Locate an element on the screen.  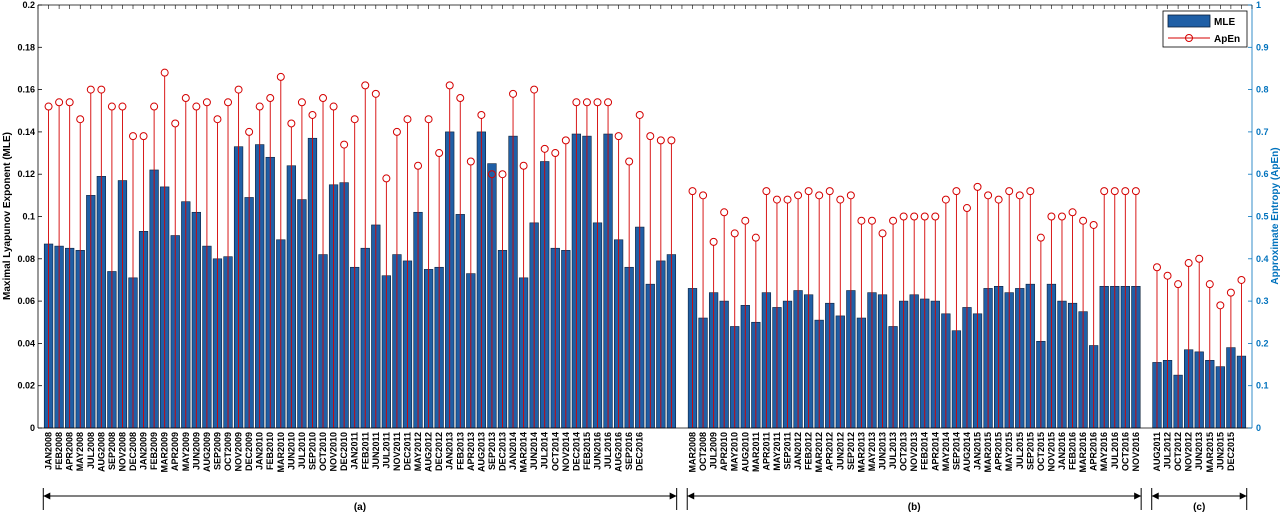
x-tick-label: MAR2011 is located at coordinates (756, 452).